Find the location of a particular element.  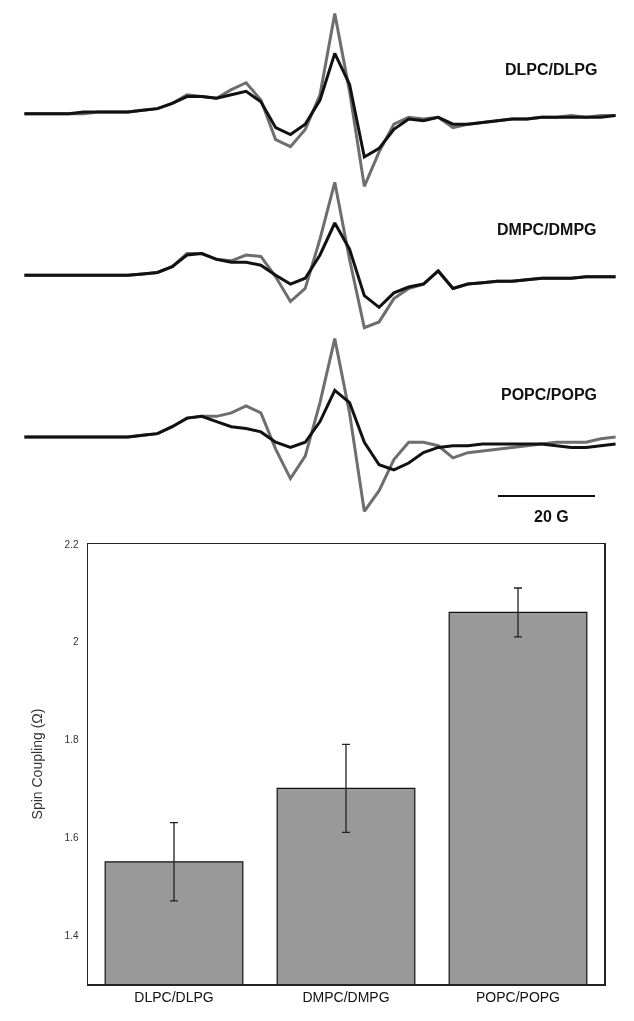

annotation: 20 G is located at coordinates (551, 516).